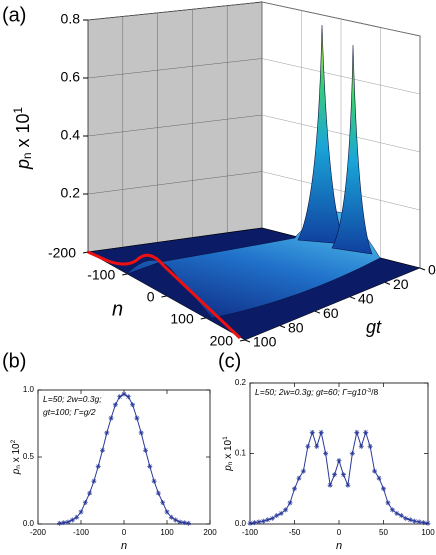  What do you see at coordinates (13, 441) in the screenshot?
I see `y-axis-label-part: 2` at bounding box center [13, 441].